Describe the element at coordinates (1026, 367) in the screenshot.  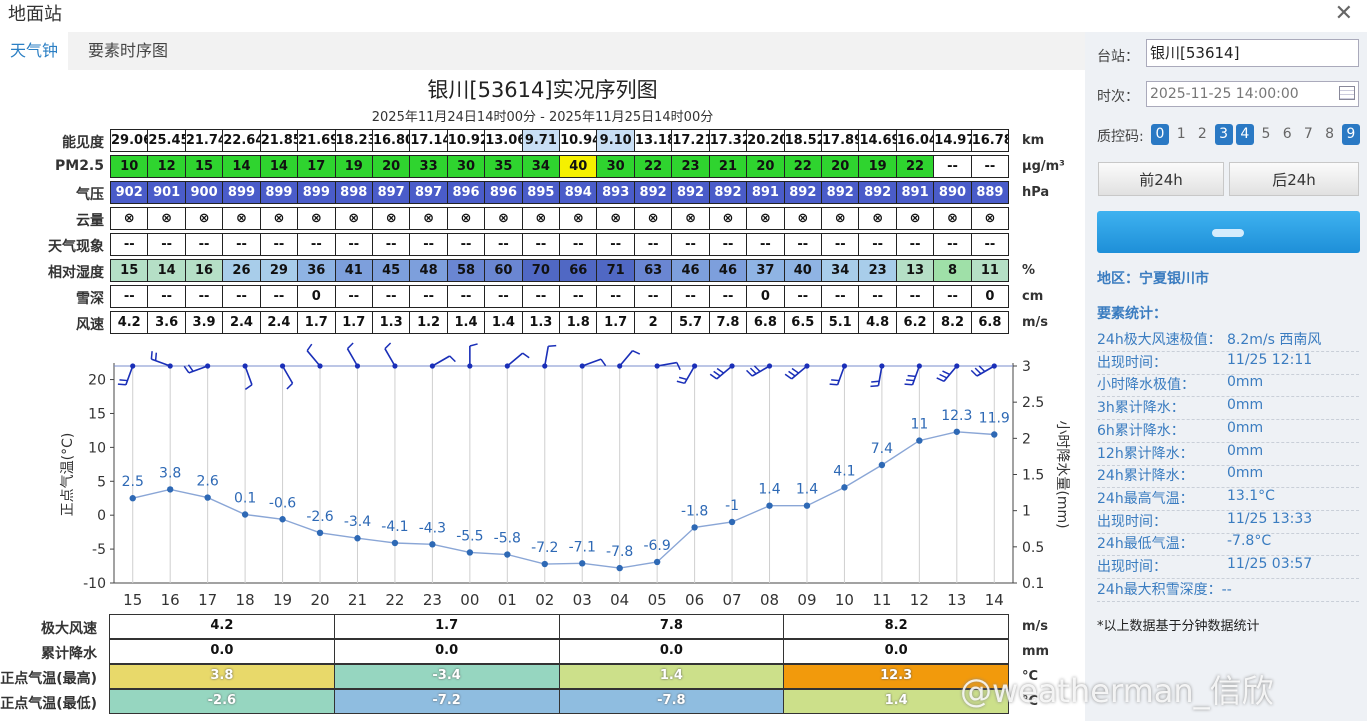
I see `y-tick-label-right: 3` at that location.